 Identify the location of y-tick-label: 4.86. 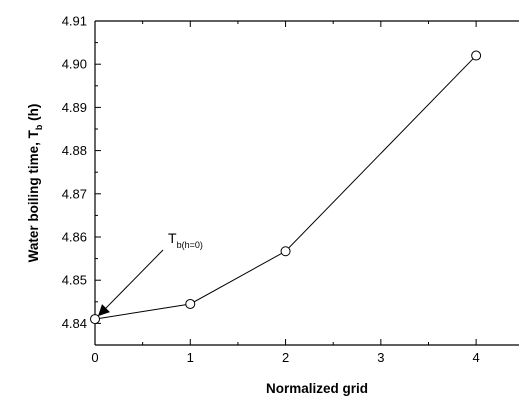
(74, 237).